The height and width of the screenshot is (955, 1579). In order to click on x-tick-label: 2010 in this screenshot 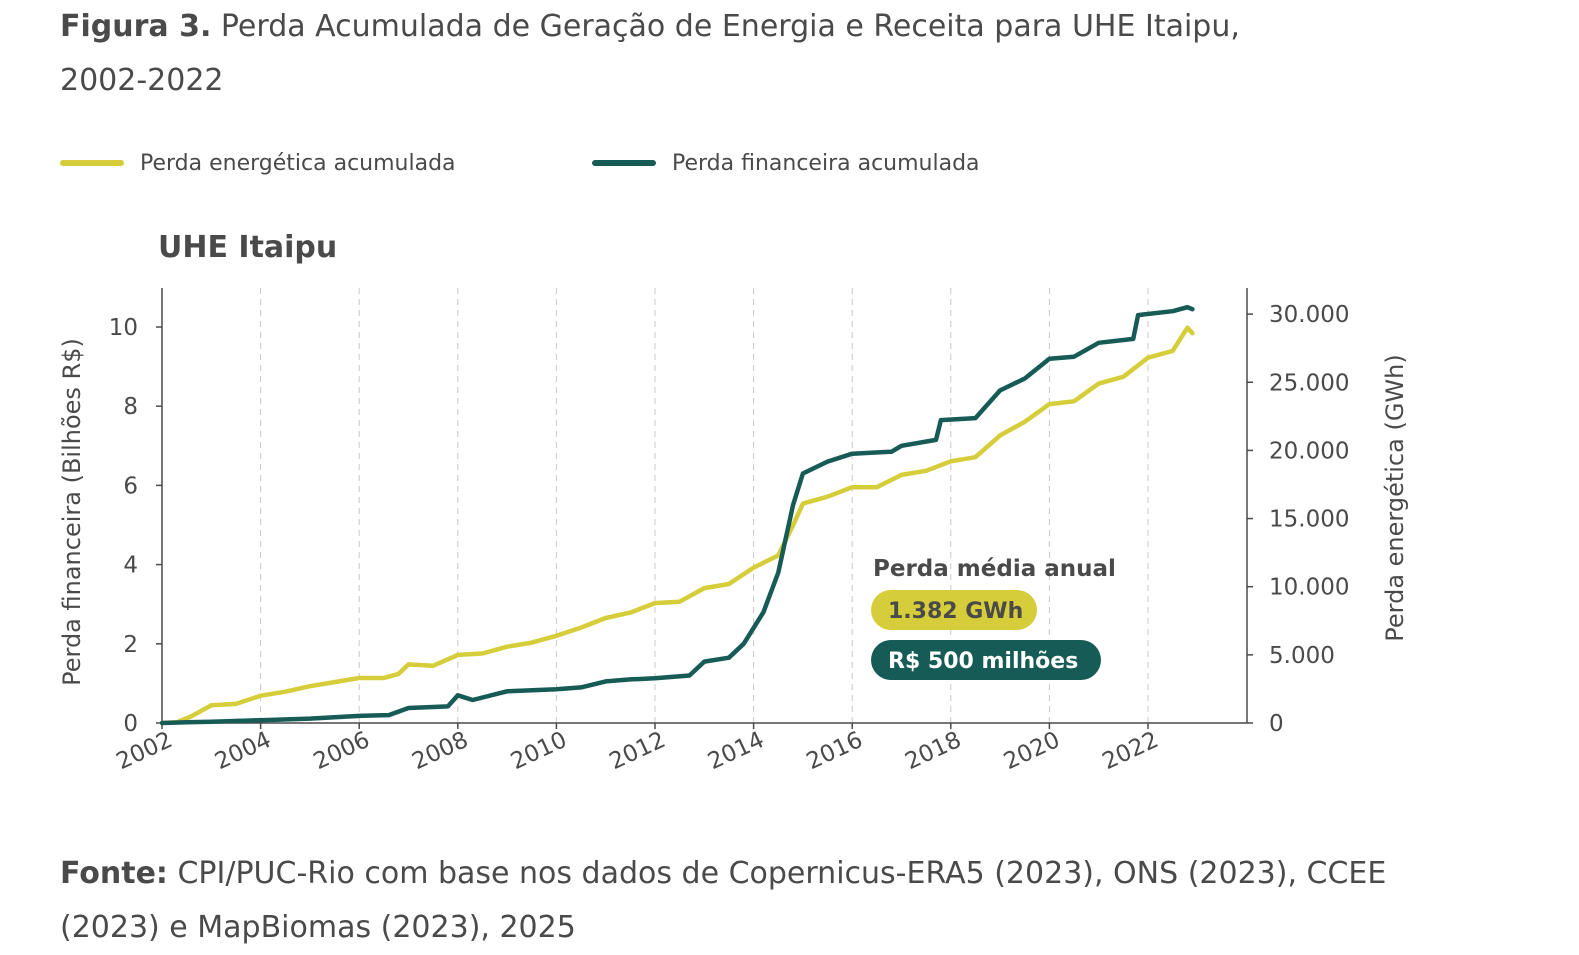, I will do `click(539, 751)`.